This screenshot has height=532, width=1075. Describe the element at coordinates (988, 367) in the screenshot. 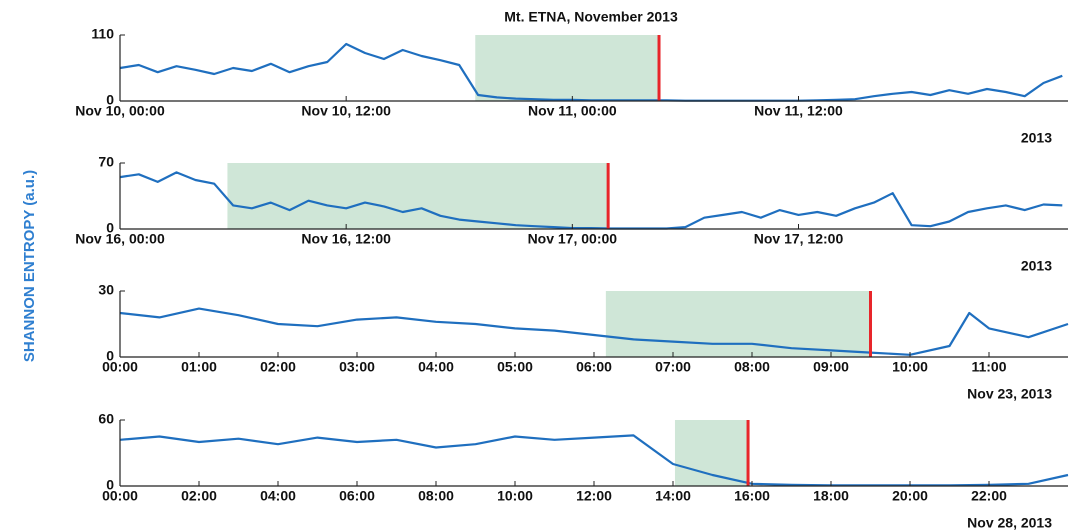

I see `x-tick-label: 11:00` at that location.